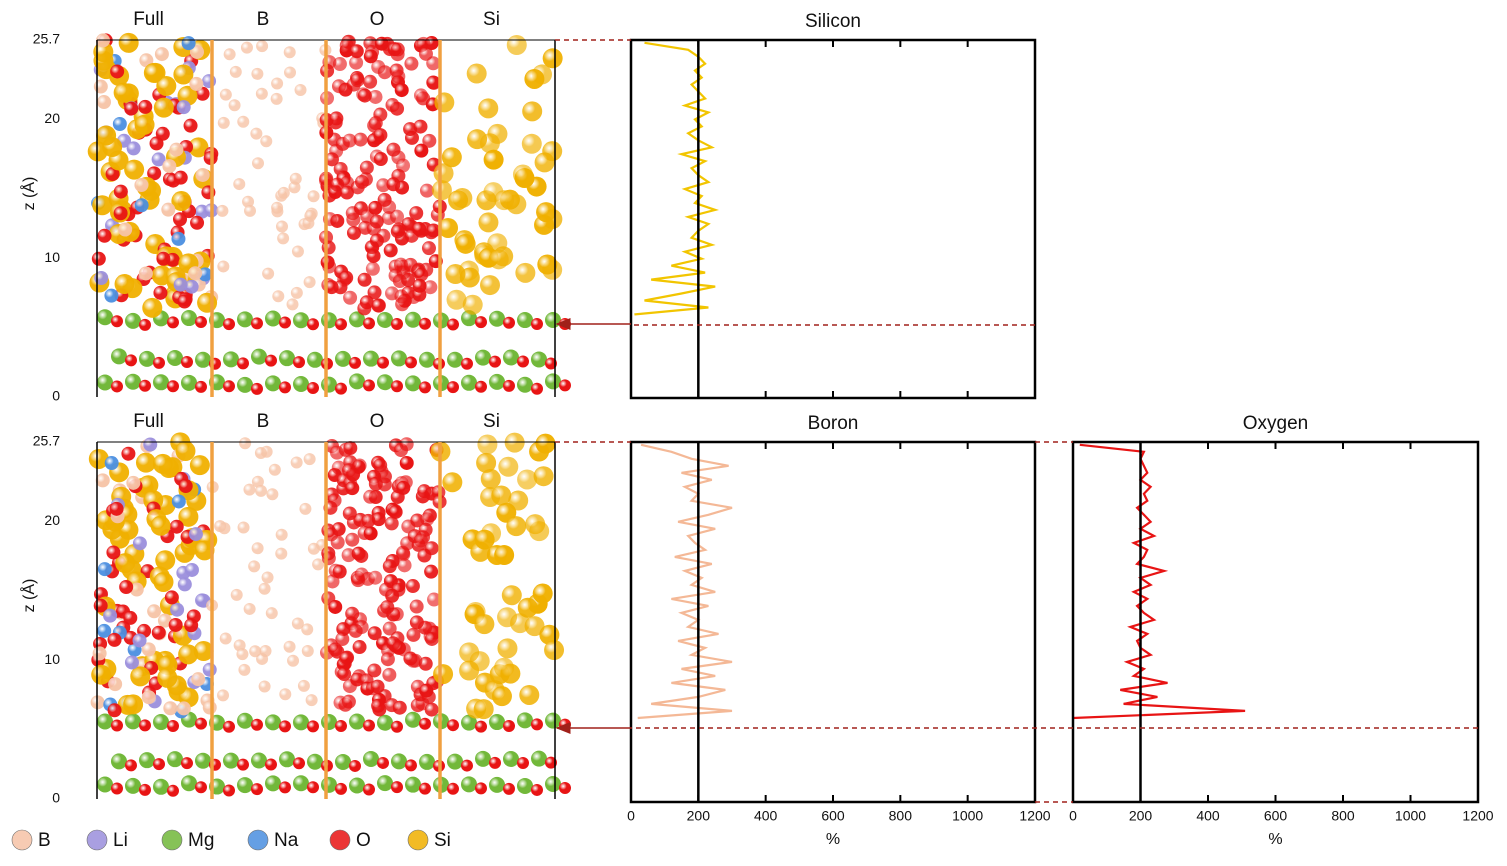 This screenshot has height=866, width=1507. What do you see at coordinates (631, 816) in the screenshot?
I see `x-tick-label: 0` at bounding box center [631, 816].